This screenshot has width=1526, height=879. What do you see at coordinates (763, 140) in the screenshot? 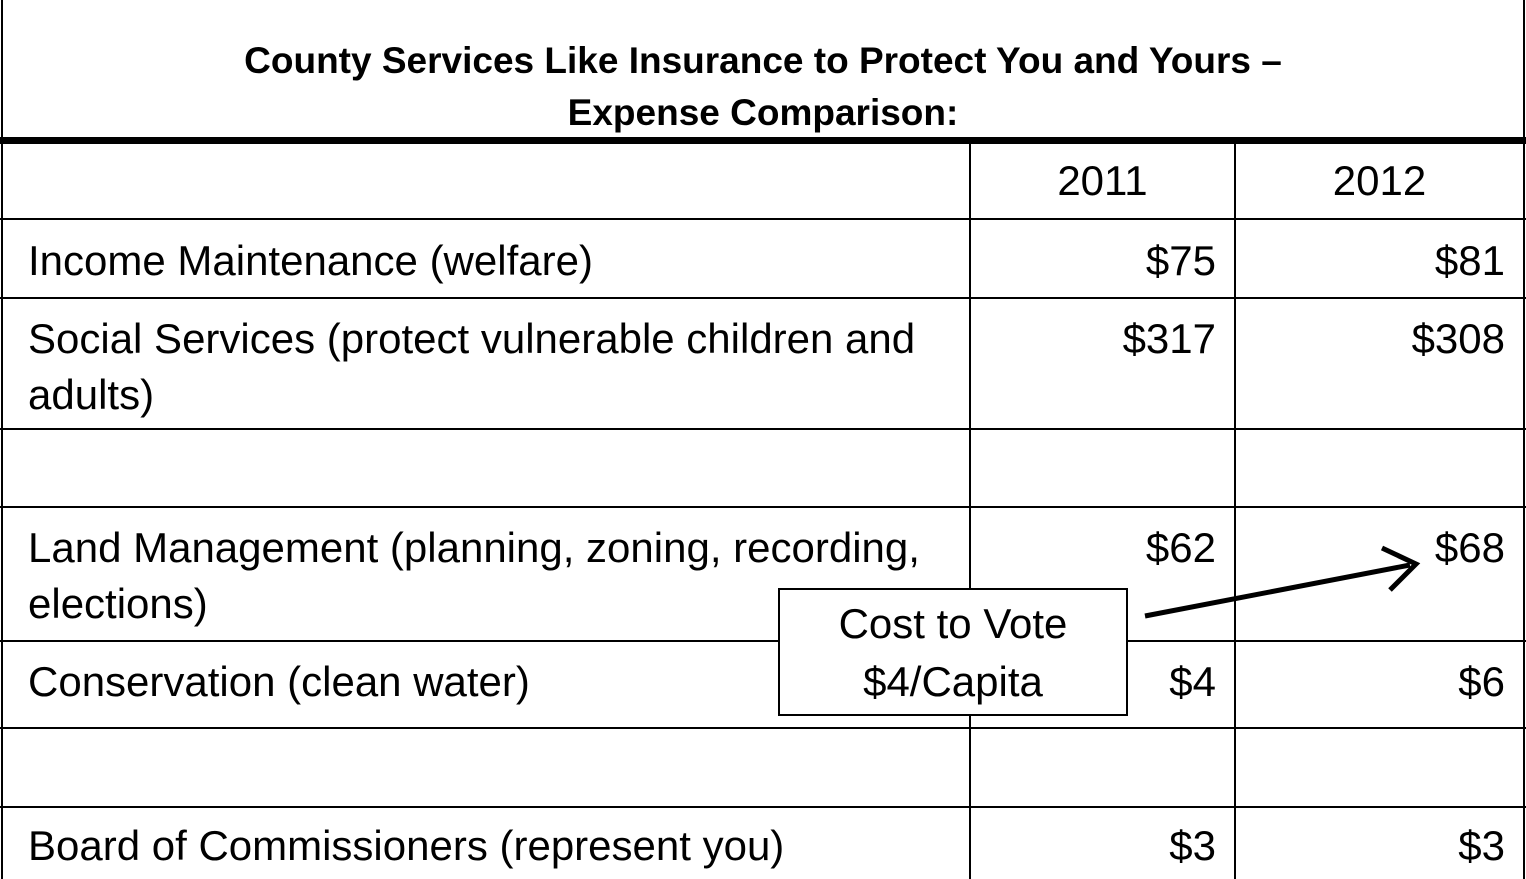
I see `title-divider` at bounding box center [763, 140].